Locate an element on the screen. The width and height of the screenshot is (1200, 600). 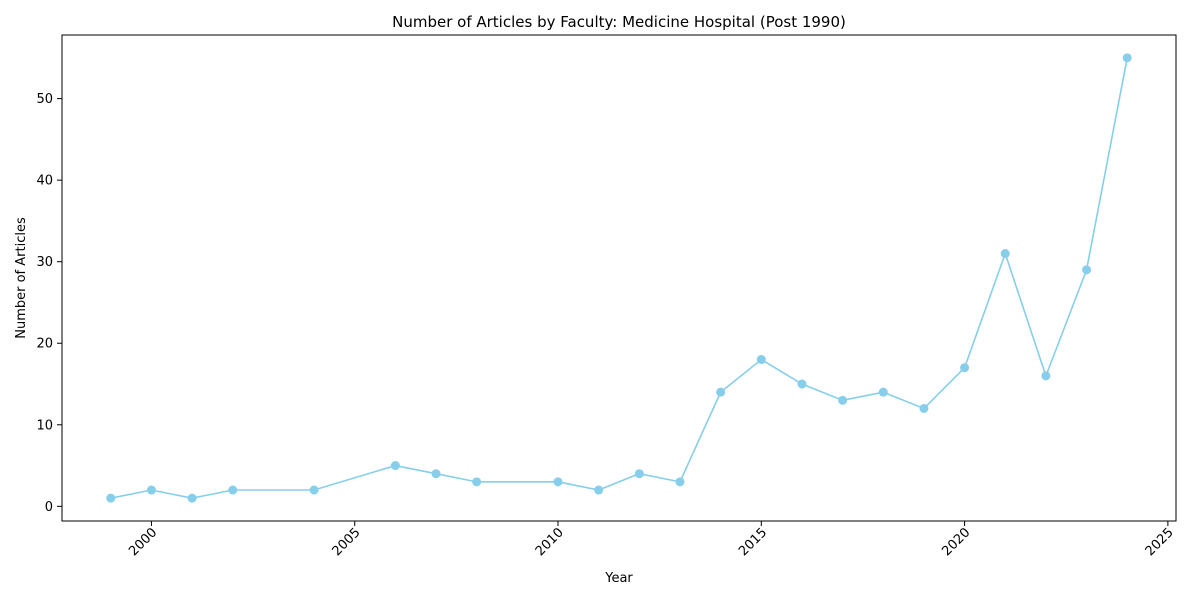
x-tick-label: 2005 is located at coordinates (347, 542).